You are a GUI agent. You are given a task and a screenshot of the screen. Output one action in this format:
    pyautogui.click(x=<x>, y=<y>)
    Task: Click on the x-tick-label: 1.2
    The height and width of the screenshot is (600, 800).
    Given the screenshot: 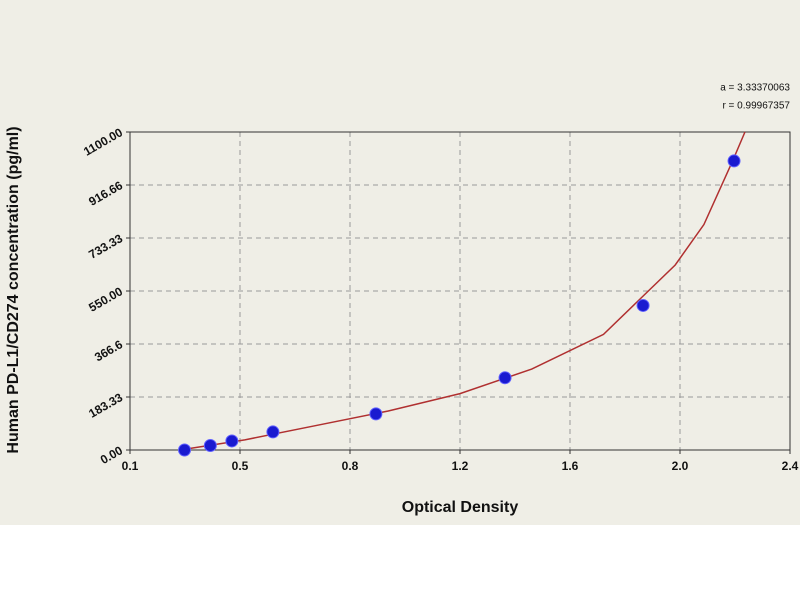 What is the action you would take?
    pyautogui.click(x=460, y=466)
    